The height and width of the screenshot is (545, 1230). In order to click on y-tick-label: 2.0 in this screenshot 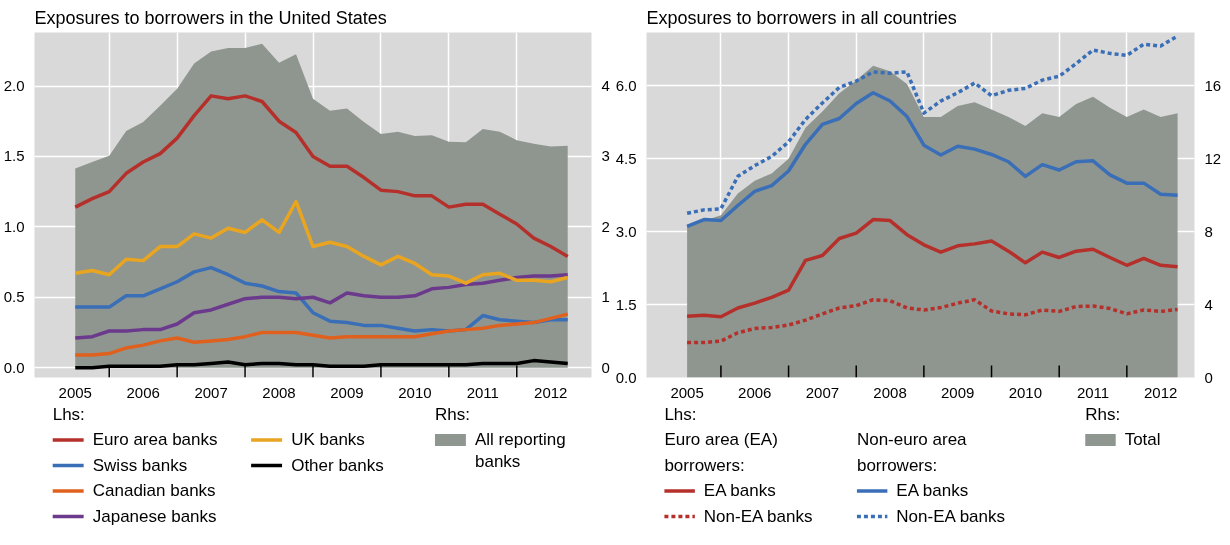, I will do `click(14, 86)`.